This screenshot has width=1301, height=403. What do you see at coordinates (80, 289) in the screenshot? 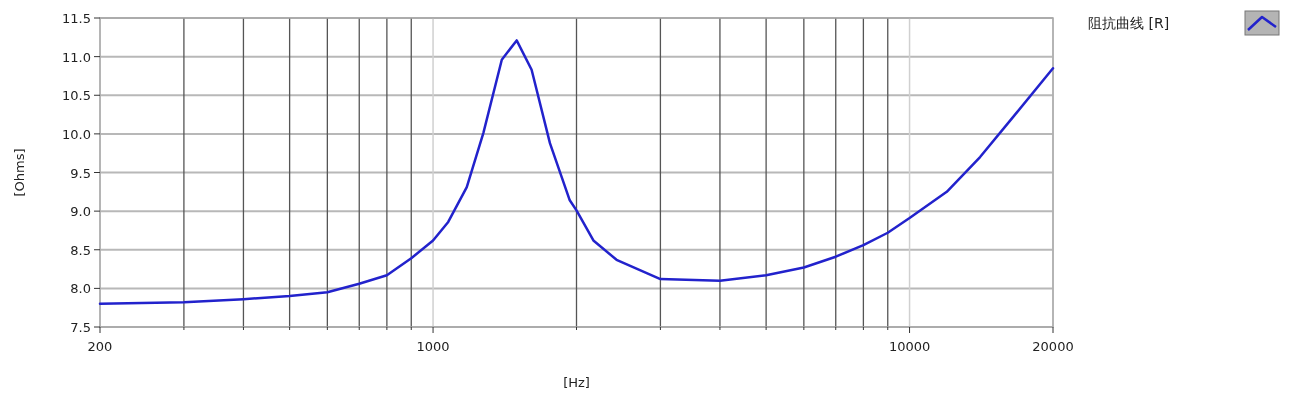
I see `y-tick-label: 8.0` at bounding box center [80, 289].